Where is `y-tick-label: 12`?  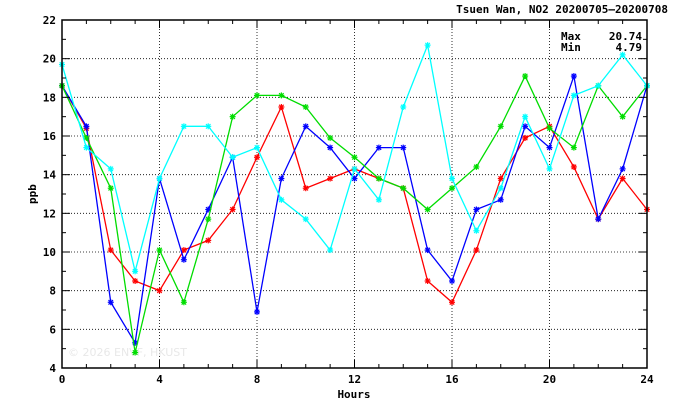
y-tick-label: 12 is located at coordinates (49, 213).